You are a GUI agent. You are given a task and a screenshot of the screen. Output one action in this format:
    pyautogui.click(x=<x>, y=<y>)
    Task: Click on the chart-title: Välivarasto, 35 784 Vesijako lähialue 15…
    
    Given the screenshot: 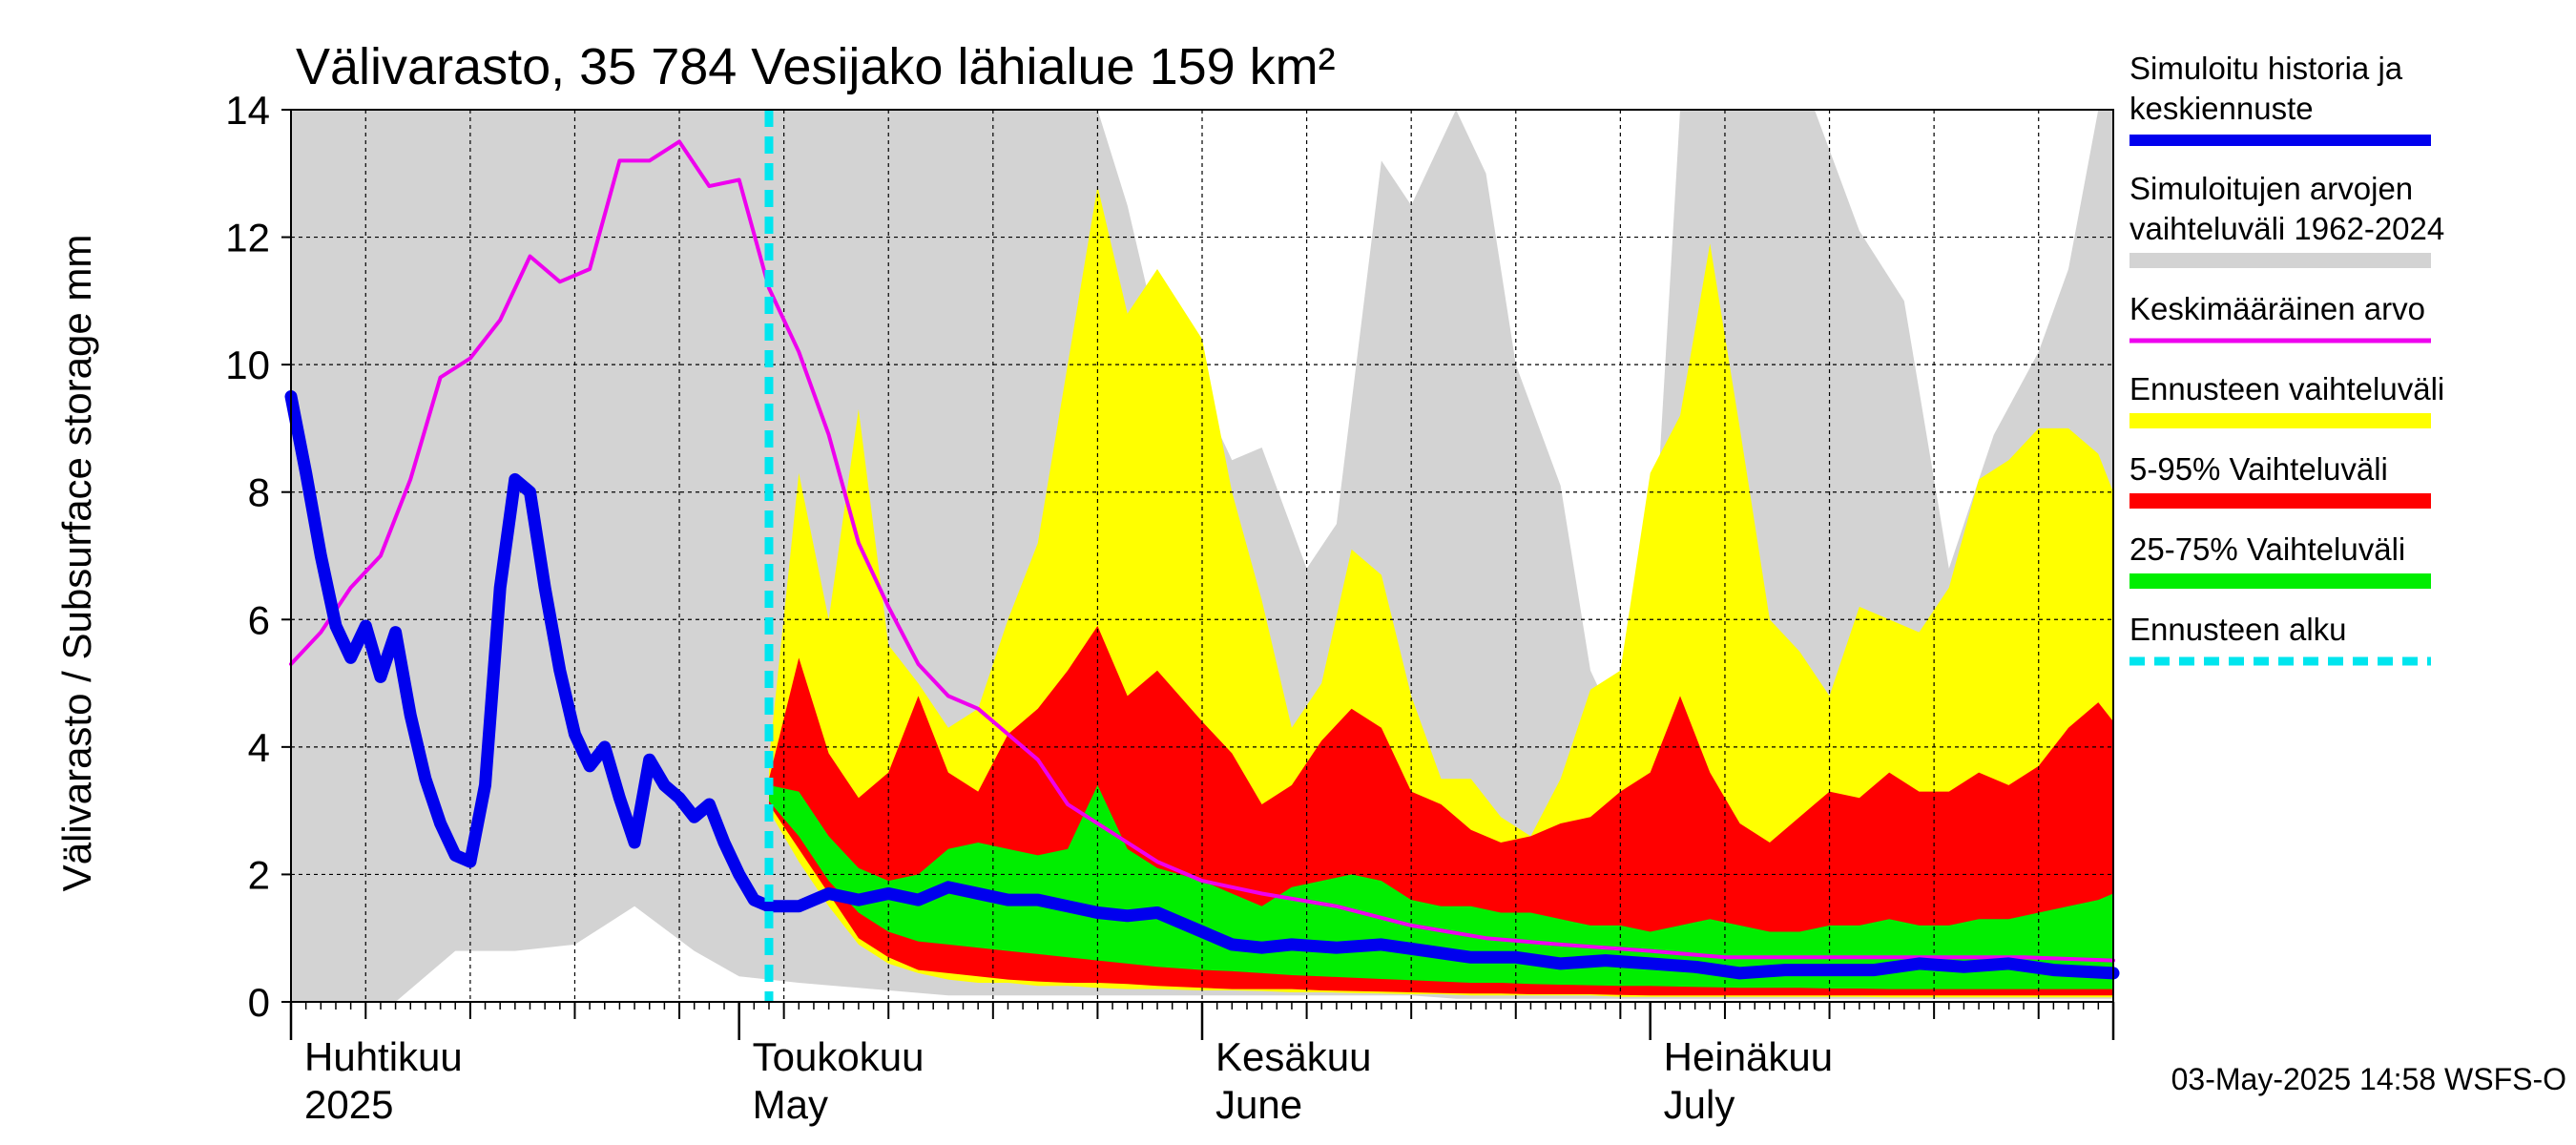 What is the action you would take?
    pyautogui.click(x=816, y=66)
    